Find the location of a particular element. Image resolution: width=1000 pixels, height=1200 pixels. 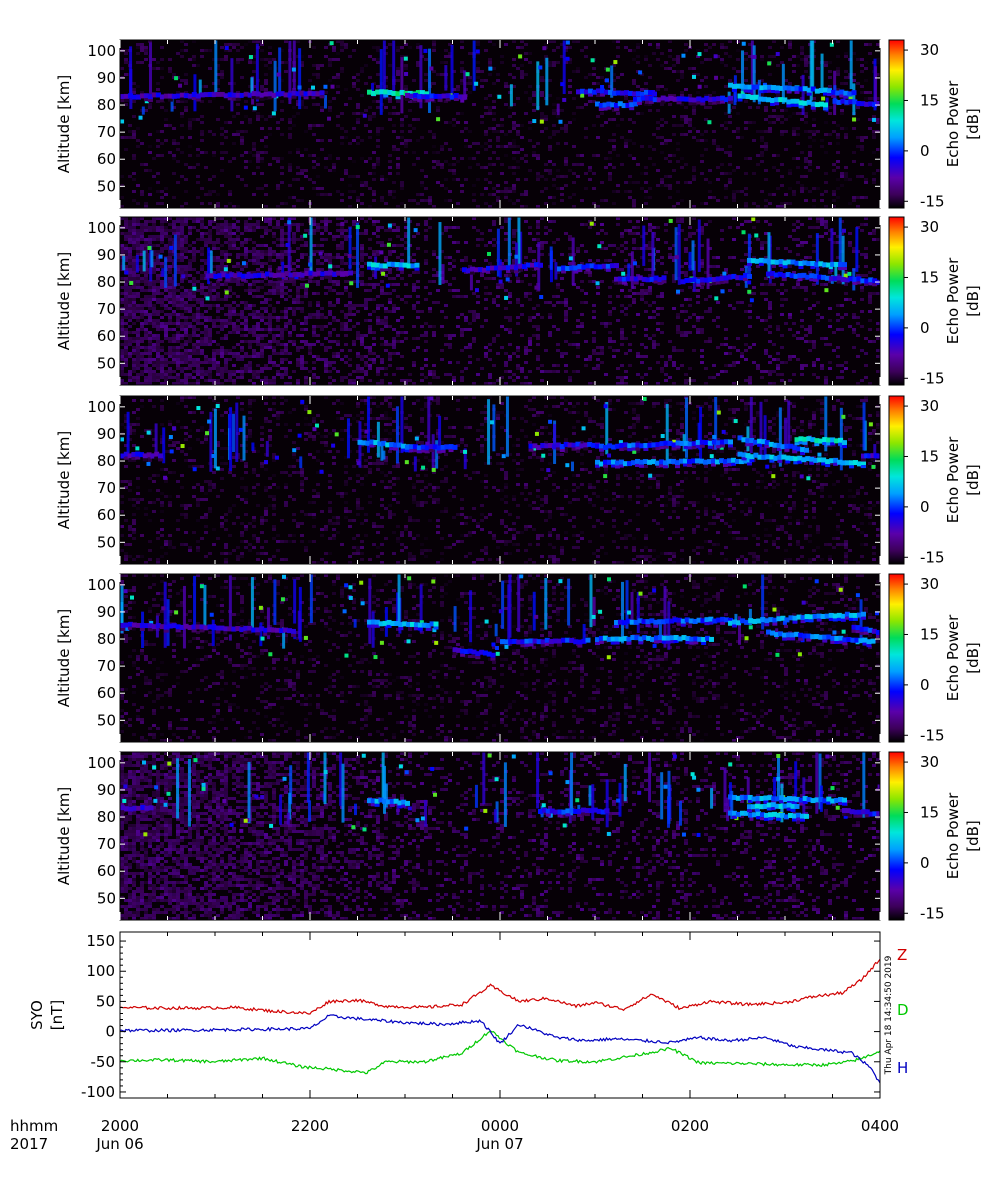

colorbar-tick-label: -15 is located at coordinates (932, 913).